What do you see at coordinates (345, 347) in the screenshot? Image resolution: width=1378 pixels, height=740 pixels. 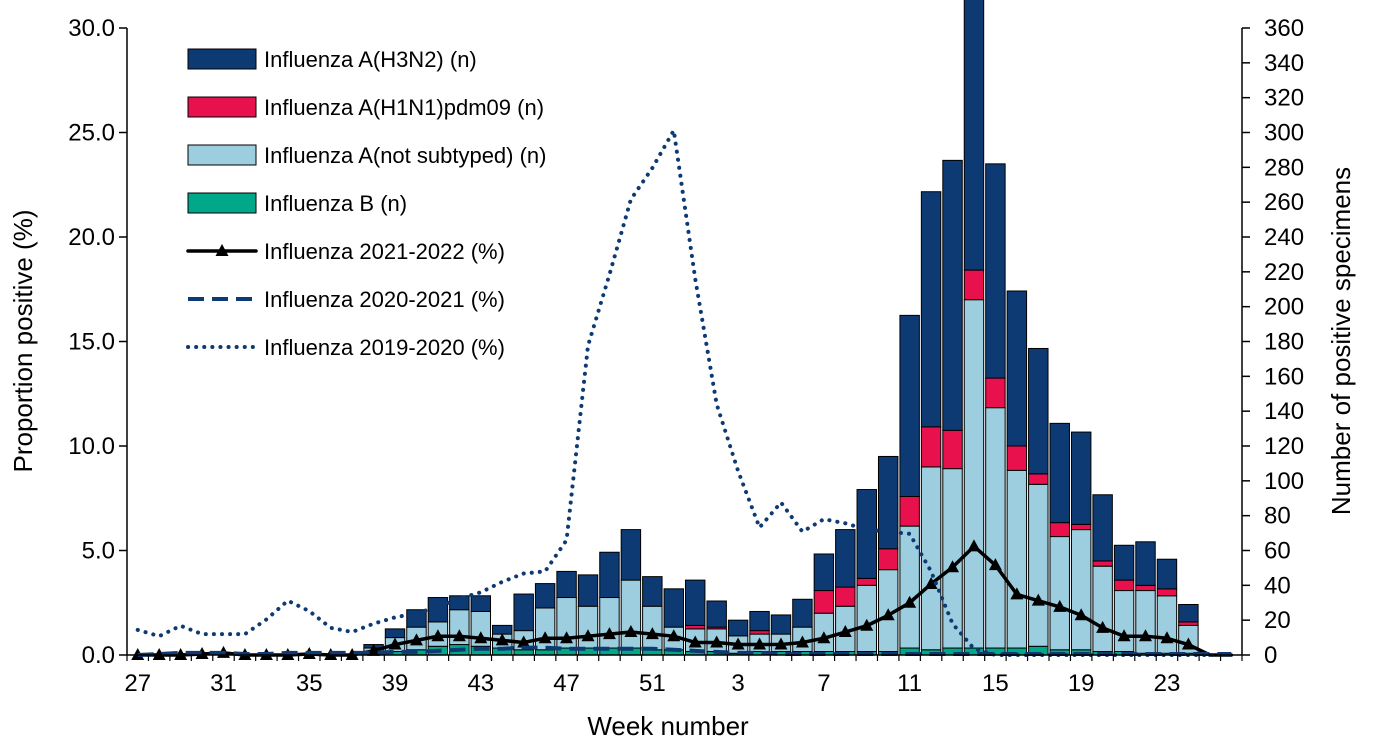 I see `legend-2019-2020: Influenza 2019-2020 (%)` at bounding box center [345, 347].